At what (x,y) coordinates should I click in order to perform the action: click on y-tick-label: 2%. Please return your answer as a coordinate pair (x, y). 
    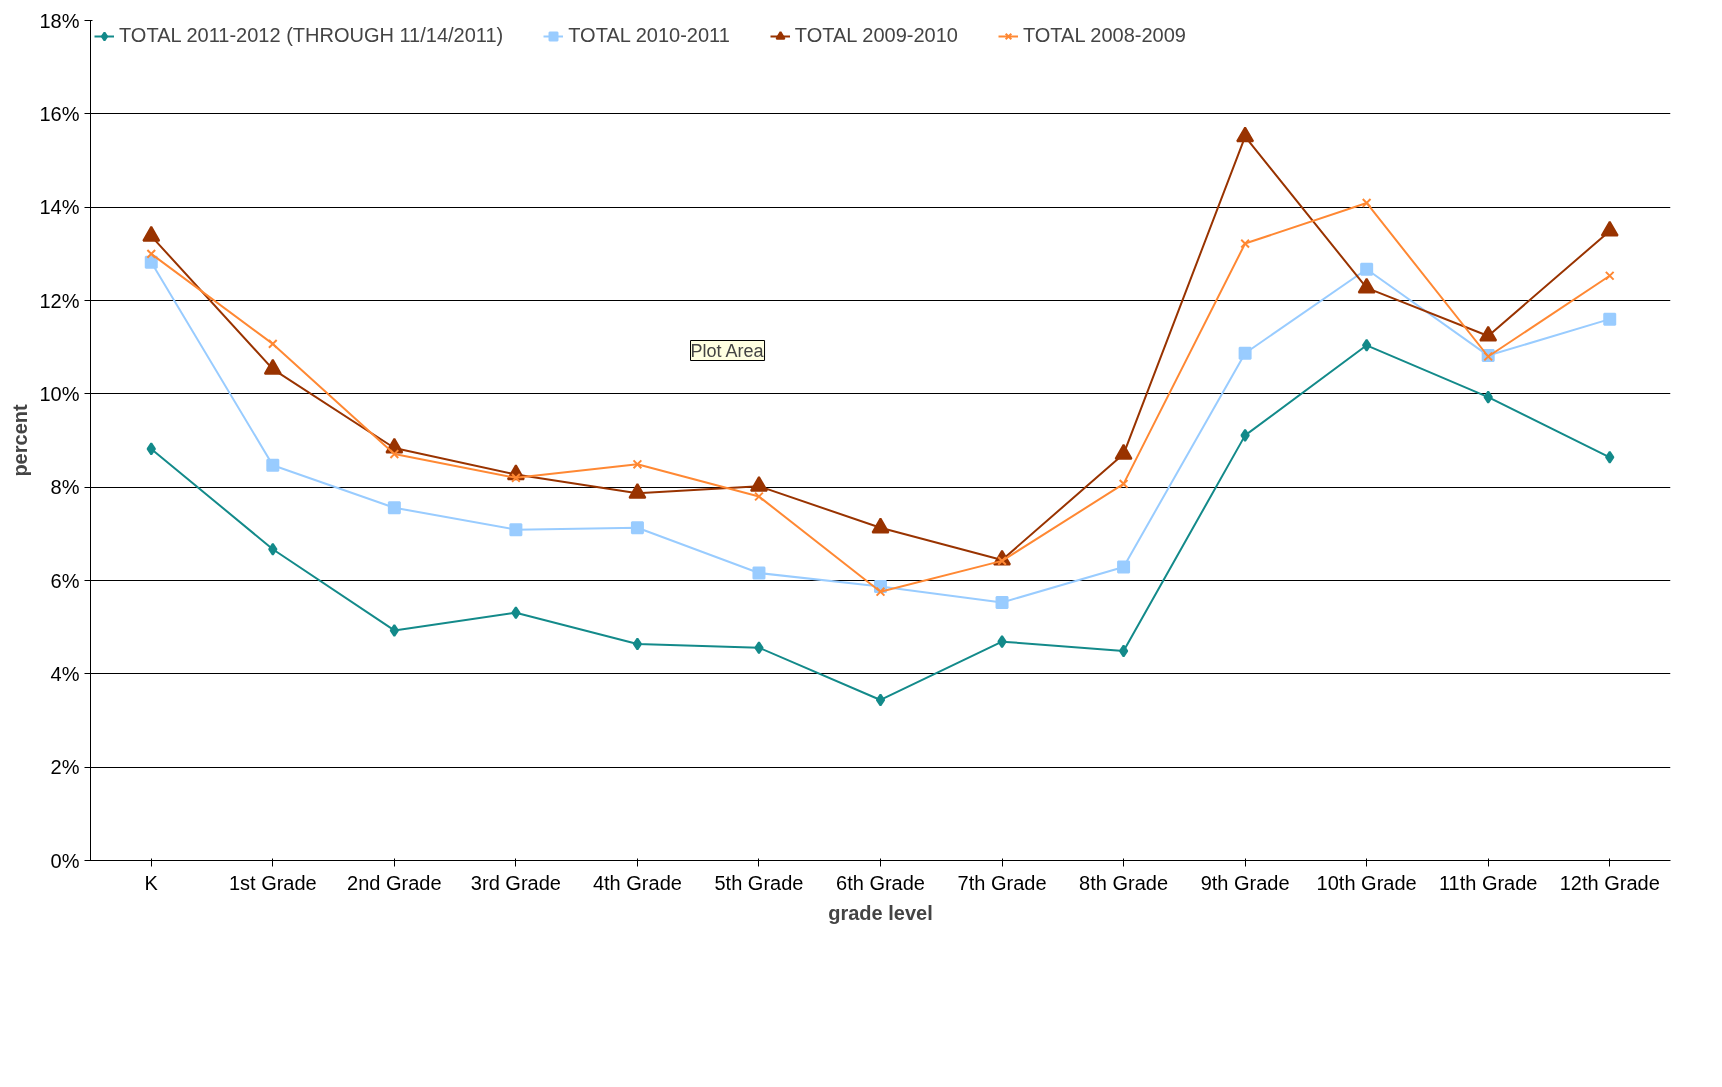
    Looking at the image, I should click on (65, 767).